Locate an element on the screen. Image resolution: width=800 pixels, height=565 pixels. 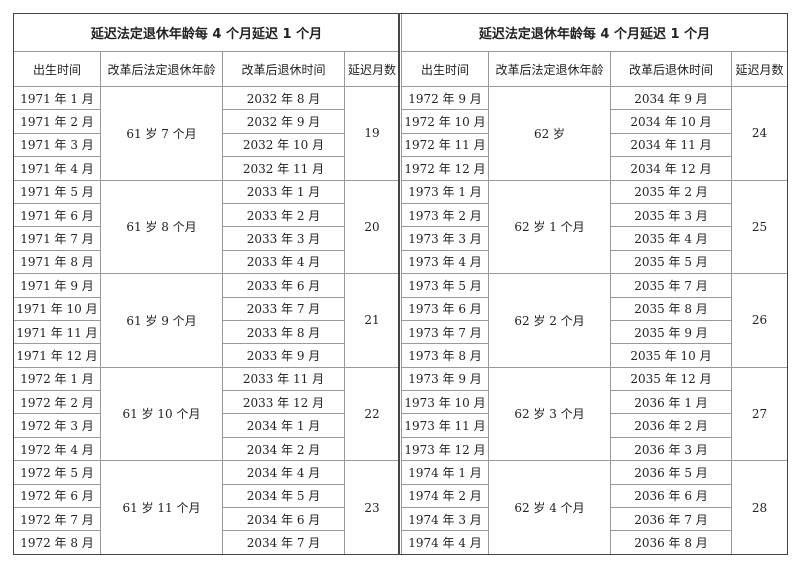
birth-date-cell: 1971 年 5 月 is located at coordinates (57, 191).